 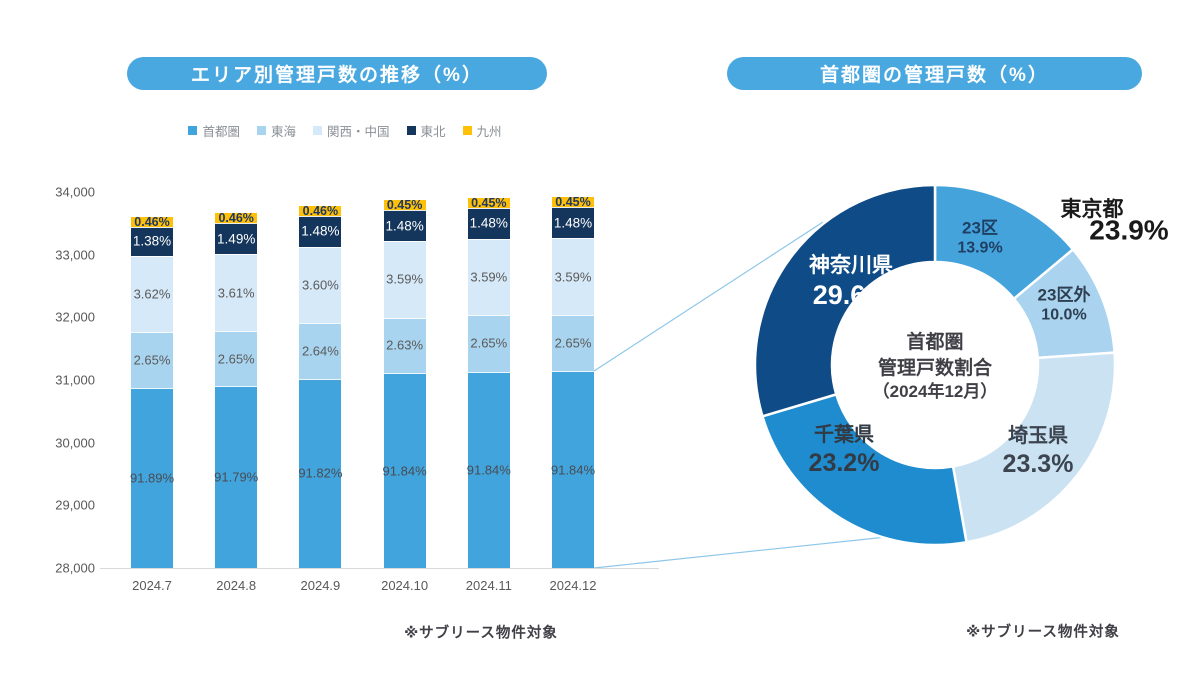 What do you see at coordinates (980, 228) in the screenshot?
I see `pie-label-23ku-name: 23区` at bounding box center [980, 228].